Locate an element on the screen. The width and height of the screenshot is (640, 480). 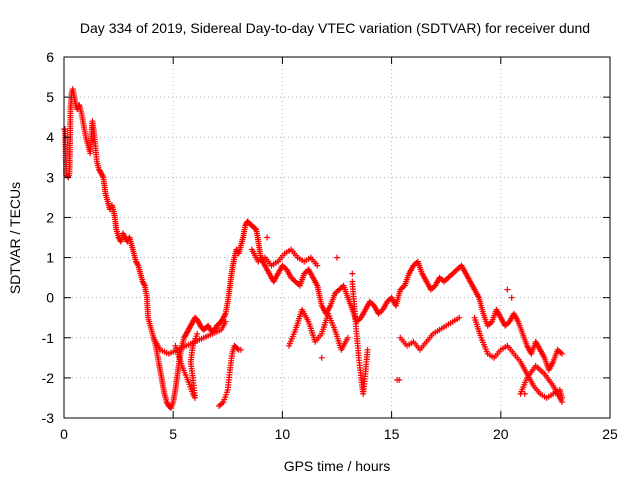
x-tick-label: 10 is located at coordinates (283, 434).